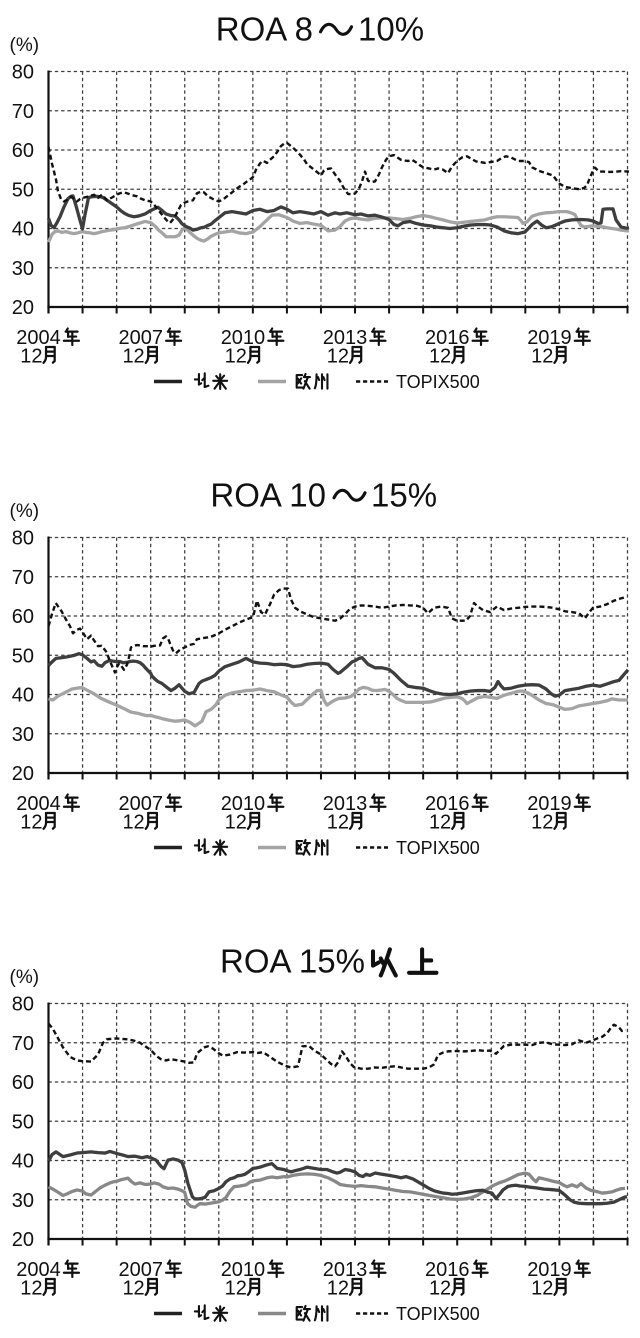 The height and width of the screenshot is (1338, 640). Describe the element at coordinates (292, 961) in the screenshot. I see `svg-text: ROA 15%` at that location.